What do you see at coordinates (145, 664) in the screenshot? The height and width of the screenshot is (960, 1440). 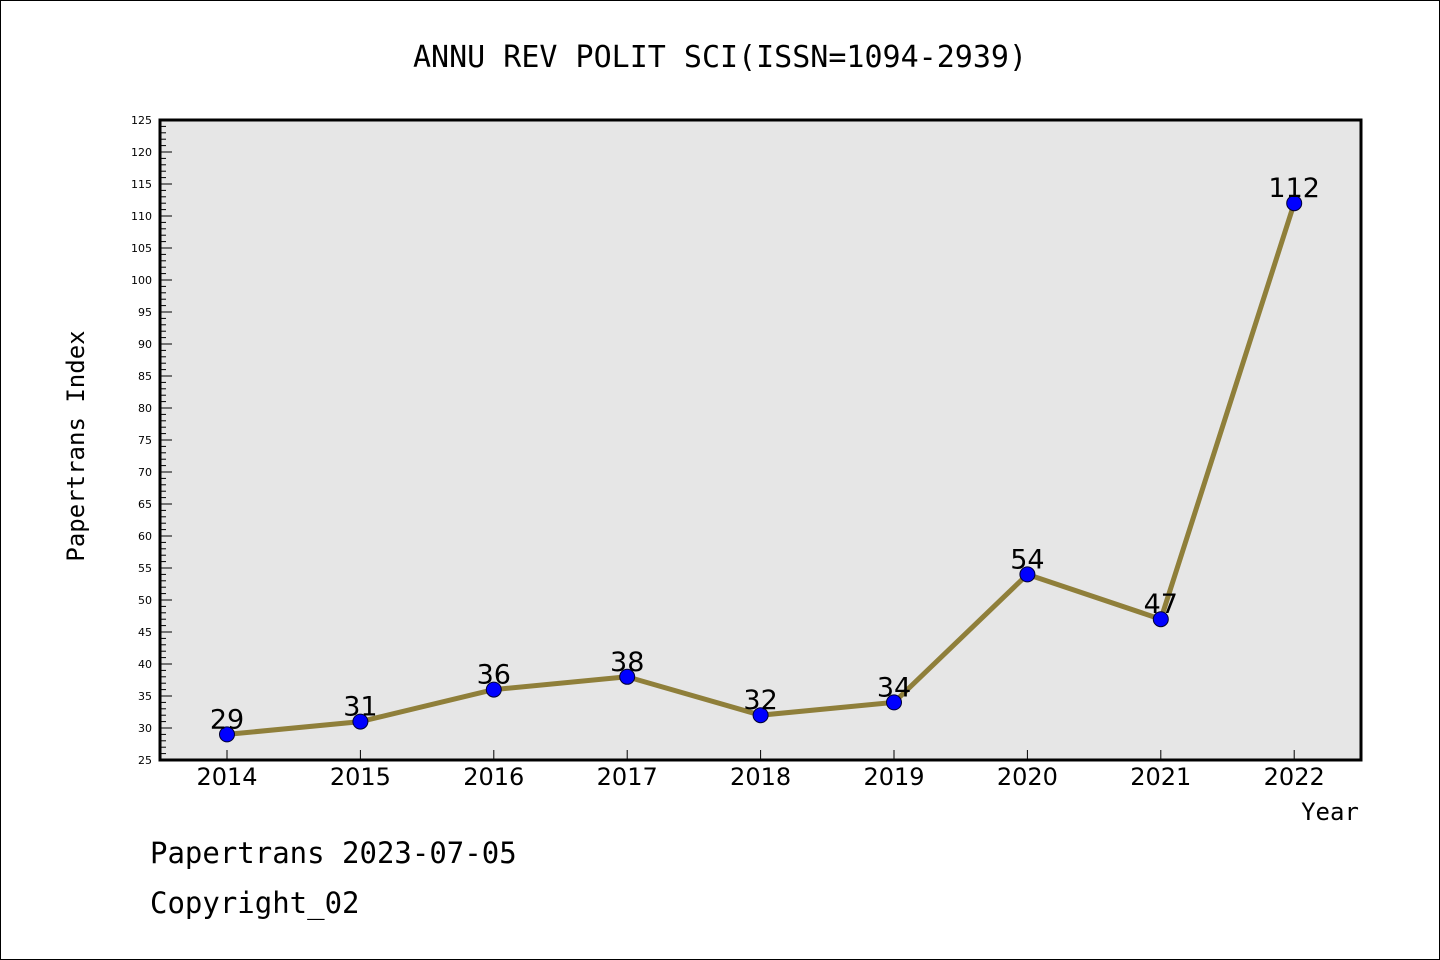 I see `y-tick-label: 40` at bounding box center [145, 664].